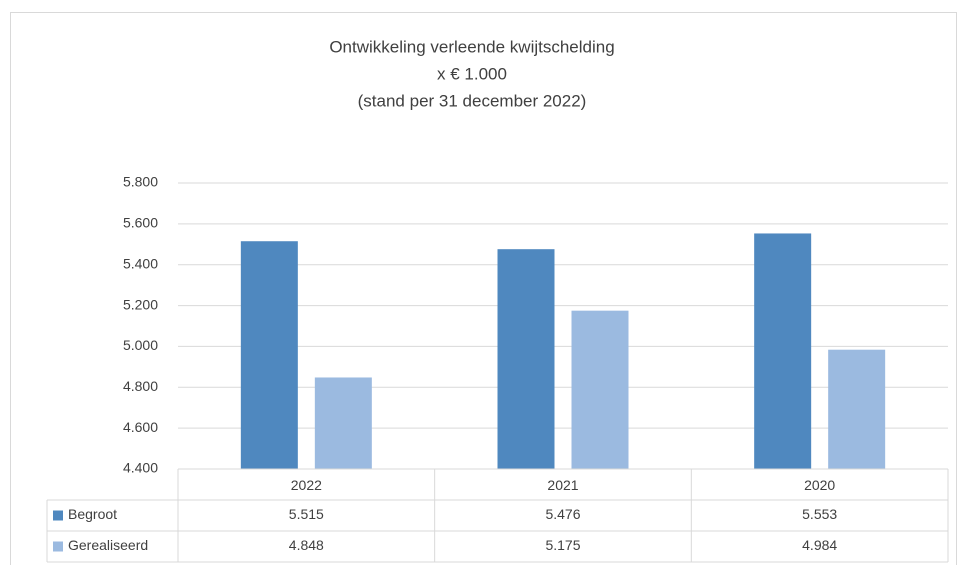 This screenshot has width=960, height=565. What do you see at coordinates (306, 514) in the screenshot?
I see `table-value: 5.515` at bounding box center [306, 514].